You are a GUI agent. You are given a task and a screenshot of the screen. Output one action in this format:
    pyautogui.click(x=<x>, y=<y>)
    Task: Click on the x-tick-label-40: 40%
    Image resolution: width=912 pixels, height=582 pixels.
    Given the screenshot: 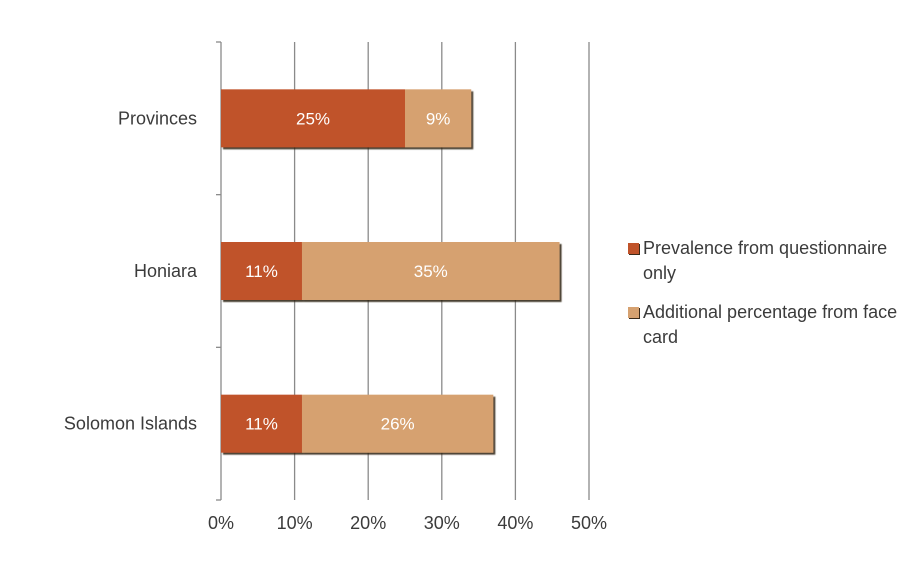 What is the action you would take?
    pyautogui.click(x=515, y=523)
    